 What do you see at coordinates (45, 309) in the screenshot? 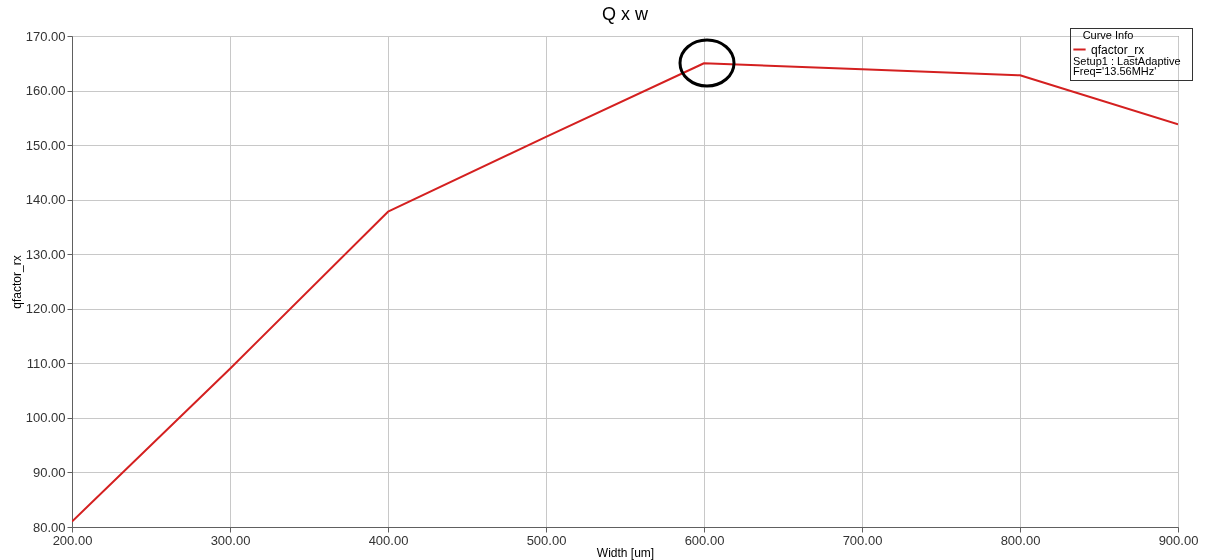
I see `y-tick-label: 120.00` at bounding box center [45, 309].